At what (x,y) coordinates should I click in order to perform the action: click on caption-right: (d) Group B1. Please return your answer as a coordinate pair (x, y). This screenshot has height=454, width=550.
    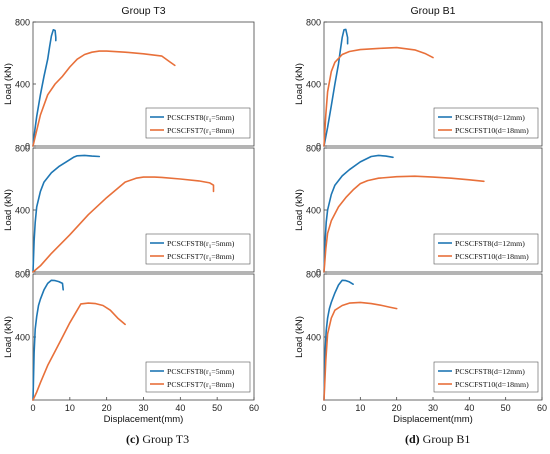
    Looking at the image, I should click on (437, 439).